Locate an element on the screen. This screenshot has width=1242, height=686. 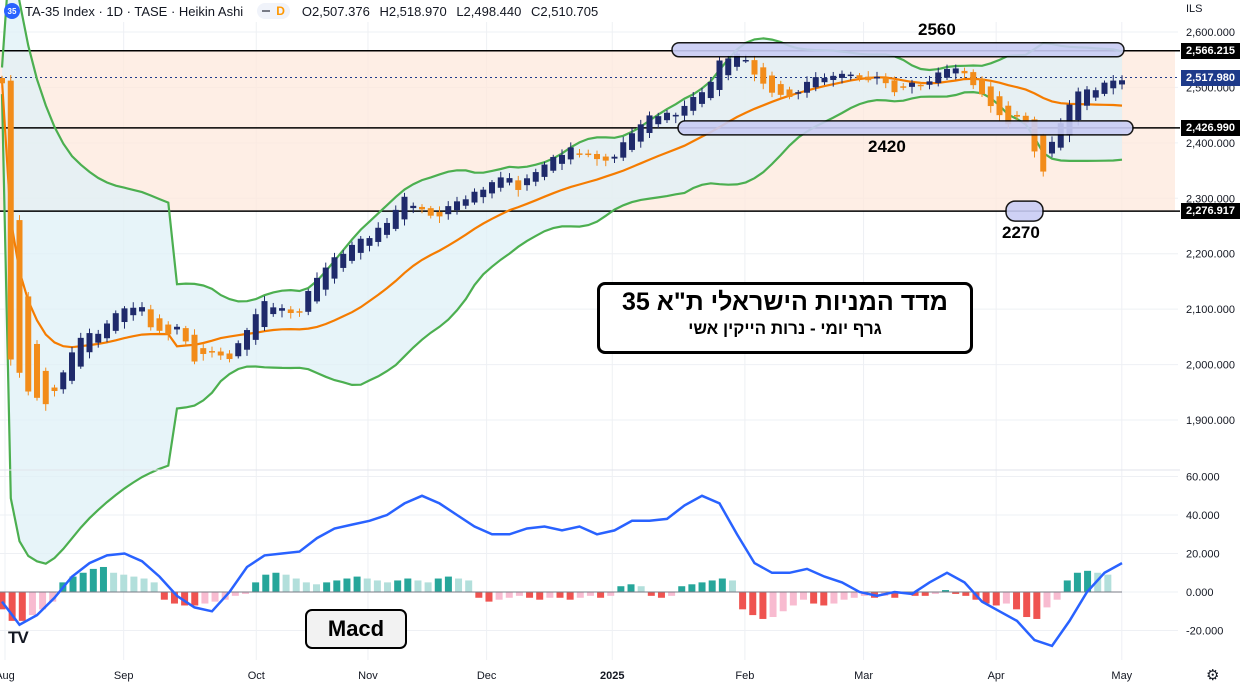
delay-badge: D is located at coordinates (280, 11).